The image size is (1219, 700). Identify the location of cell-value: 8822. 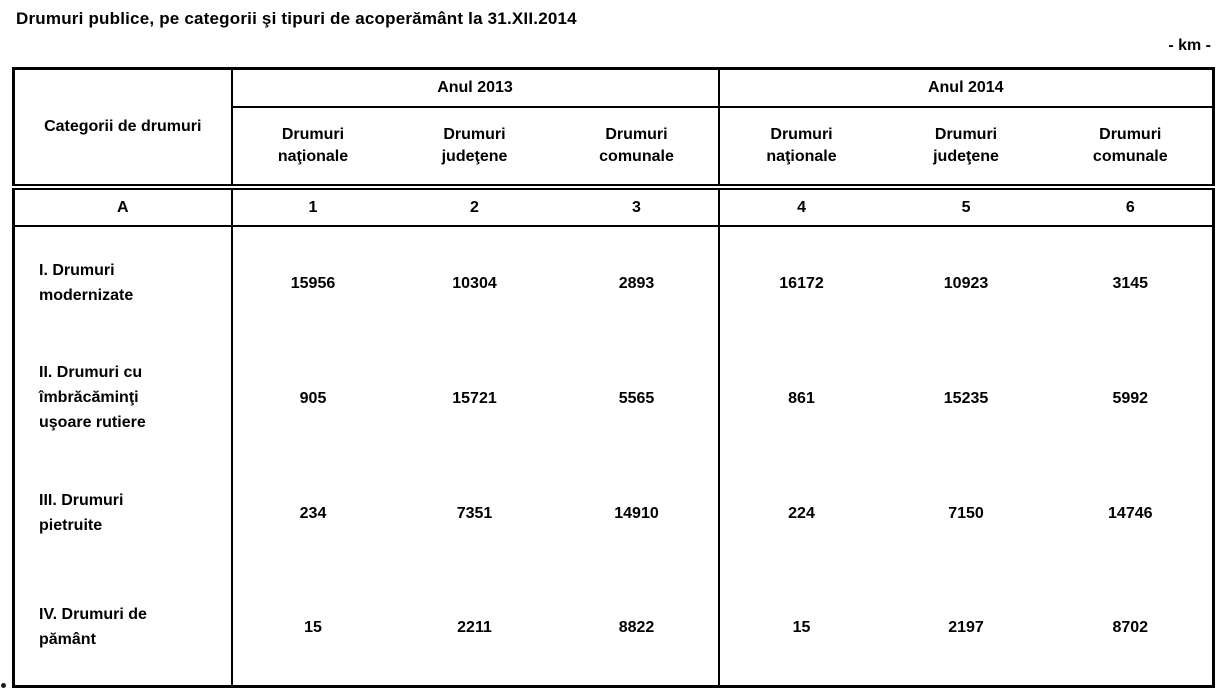
(637, 628).